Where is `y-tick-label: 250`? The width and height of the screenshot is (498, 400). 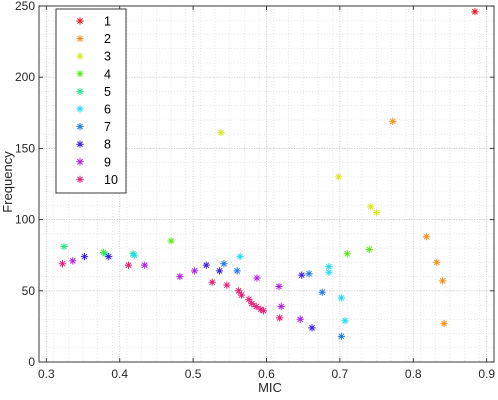 y-tick-label: 250 is located at coordinates (25, 6).